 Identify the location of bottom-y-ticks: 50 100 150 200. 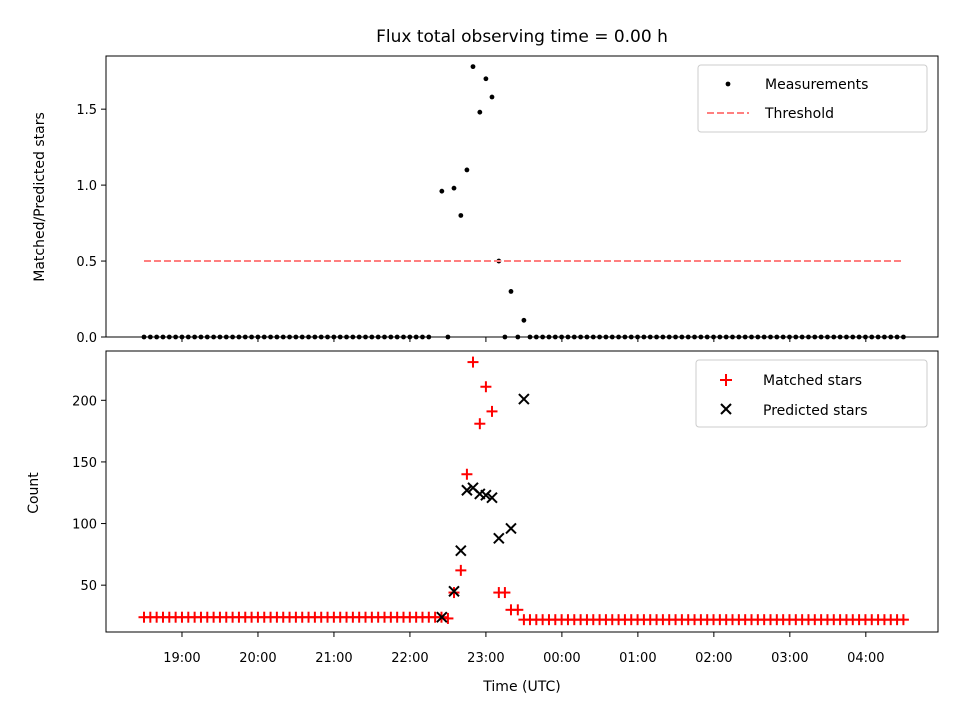
(89, 494).